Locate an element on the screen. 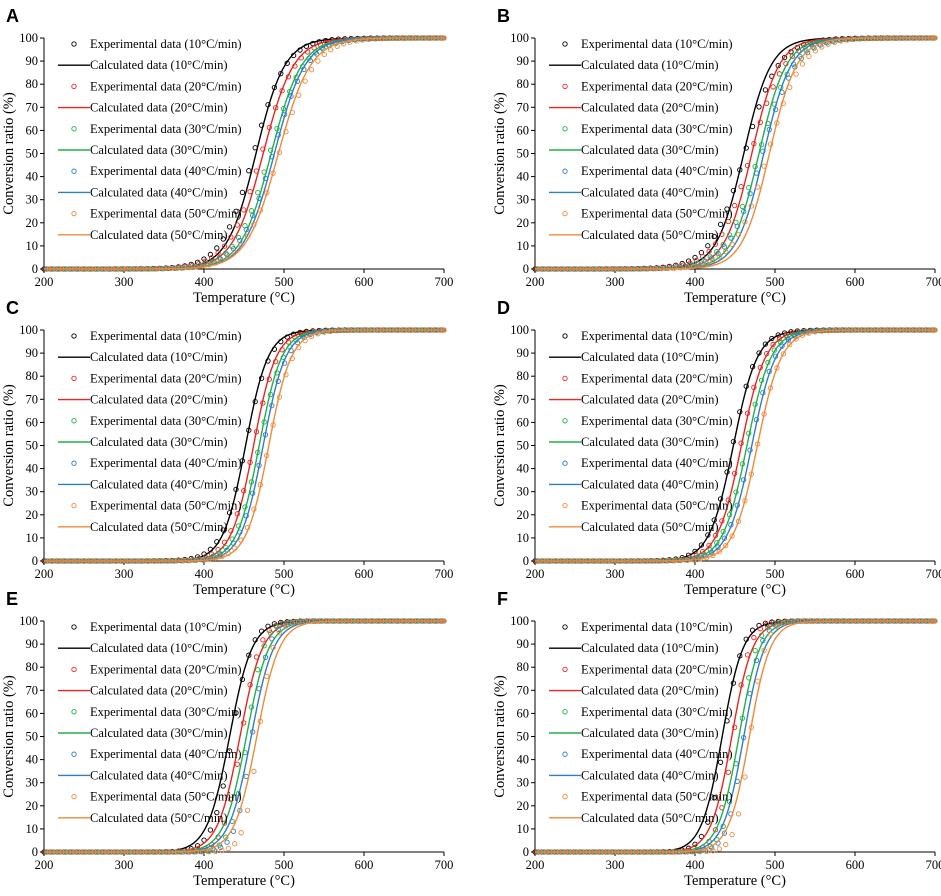 Image resolution: width=941 pixels, height=896 pixels. y-tick-label: 30 is located at coordinates (523, 492).